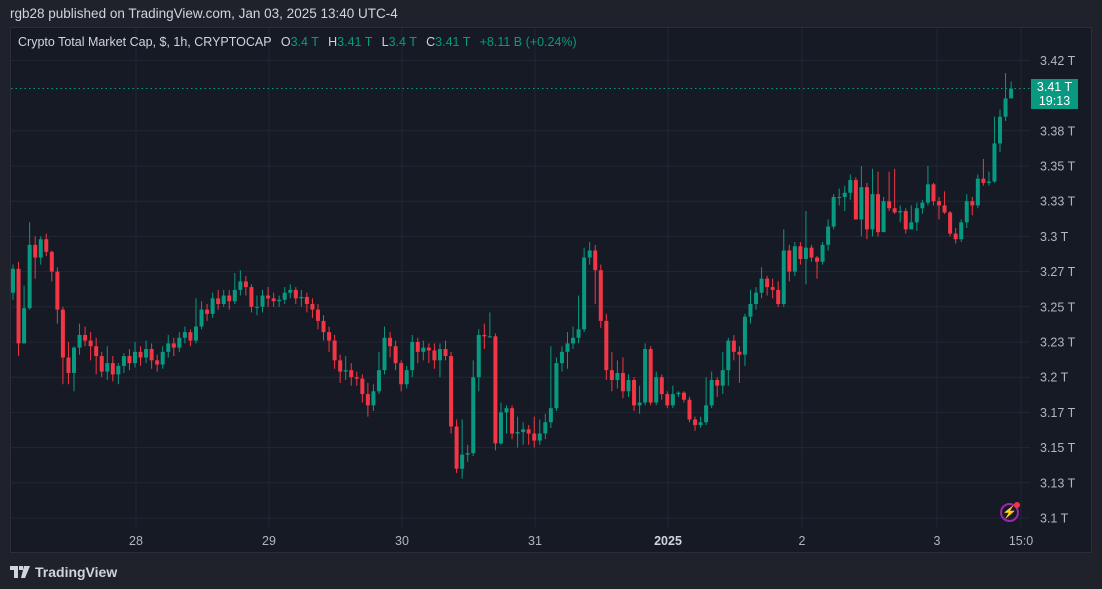 The image size is (1102, 589). What do you see at coordinates (63, 572) in the screenshot?
I see `footer-brand: TradingView` at bounding box center [63, 572].